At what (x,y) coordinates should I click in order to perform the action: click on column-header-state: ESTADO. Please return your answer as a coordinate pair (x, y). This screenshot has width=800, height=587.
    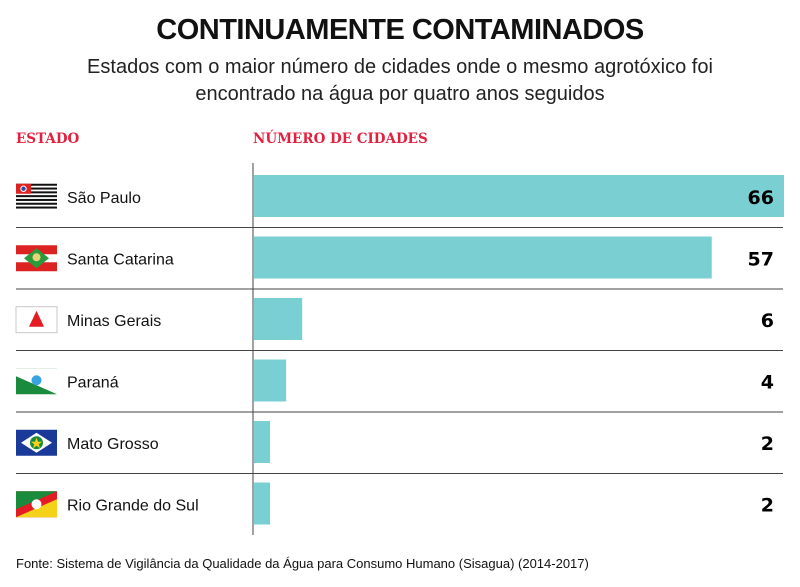
    Looking at the image, I should click on (48, 139).